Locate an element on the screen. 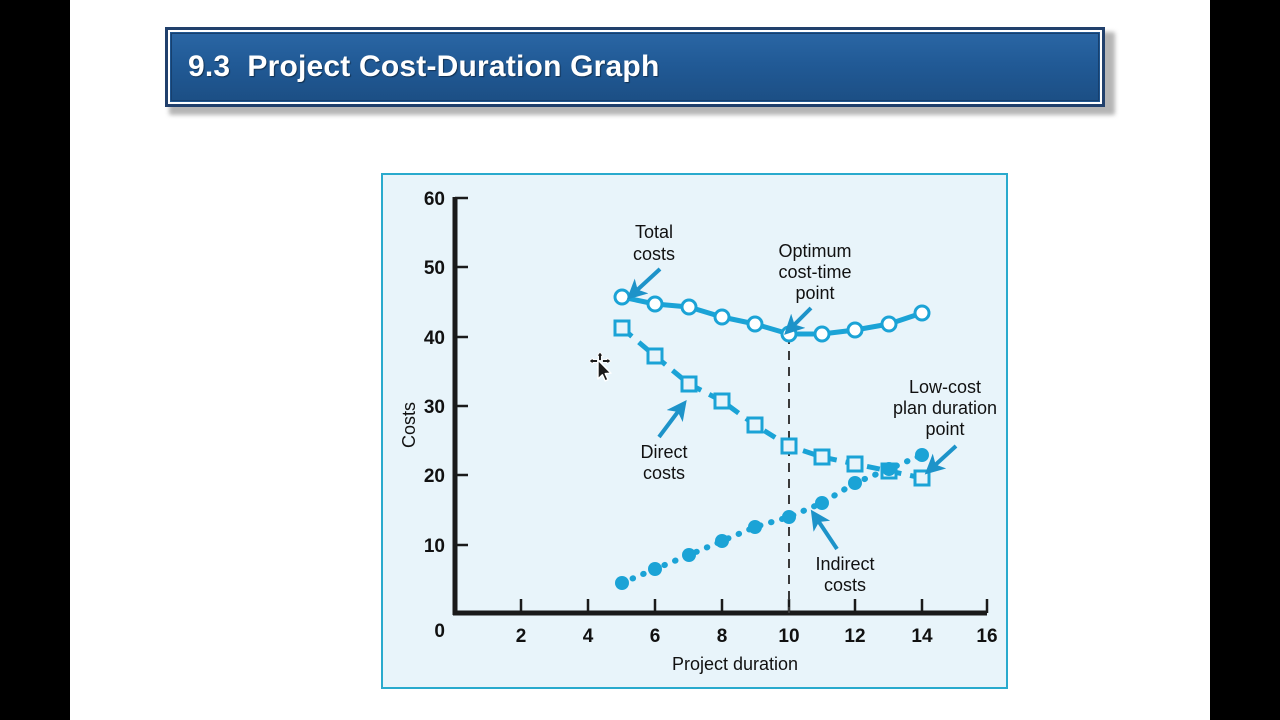 Image resolution: width=1280 pixels, height=720 pixels. x-axis-title: Project duration is located at coordinates (735, 664).